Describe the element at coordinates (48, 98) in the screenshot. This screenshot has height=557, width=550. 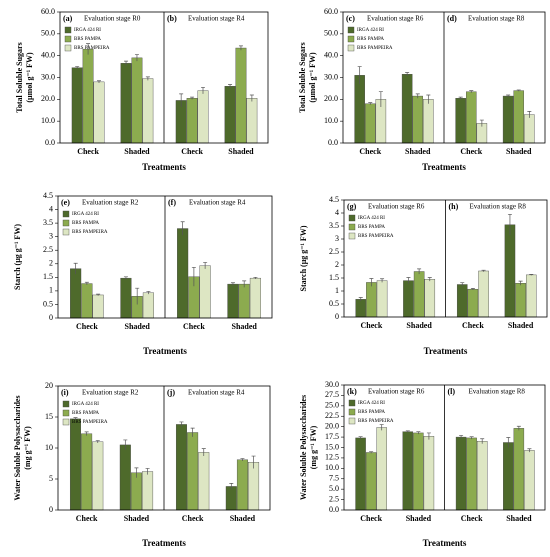
I see `y-tick-label: 20.0` at that location.